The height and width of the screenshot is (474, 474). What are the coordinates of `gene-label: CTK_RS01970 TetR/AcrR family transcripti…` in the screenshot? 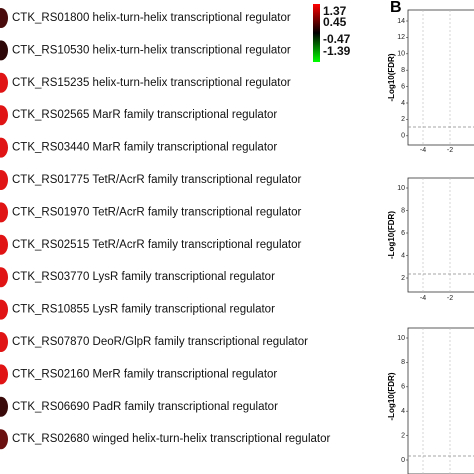 It's located at (156, 212).